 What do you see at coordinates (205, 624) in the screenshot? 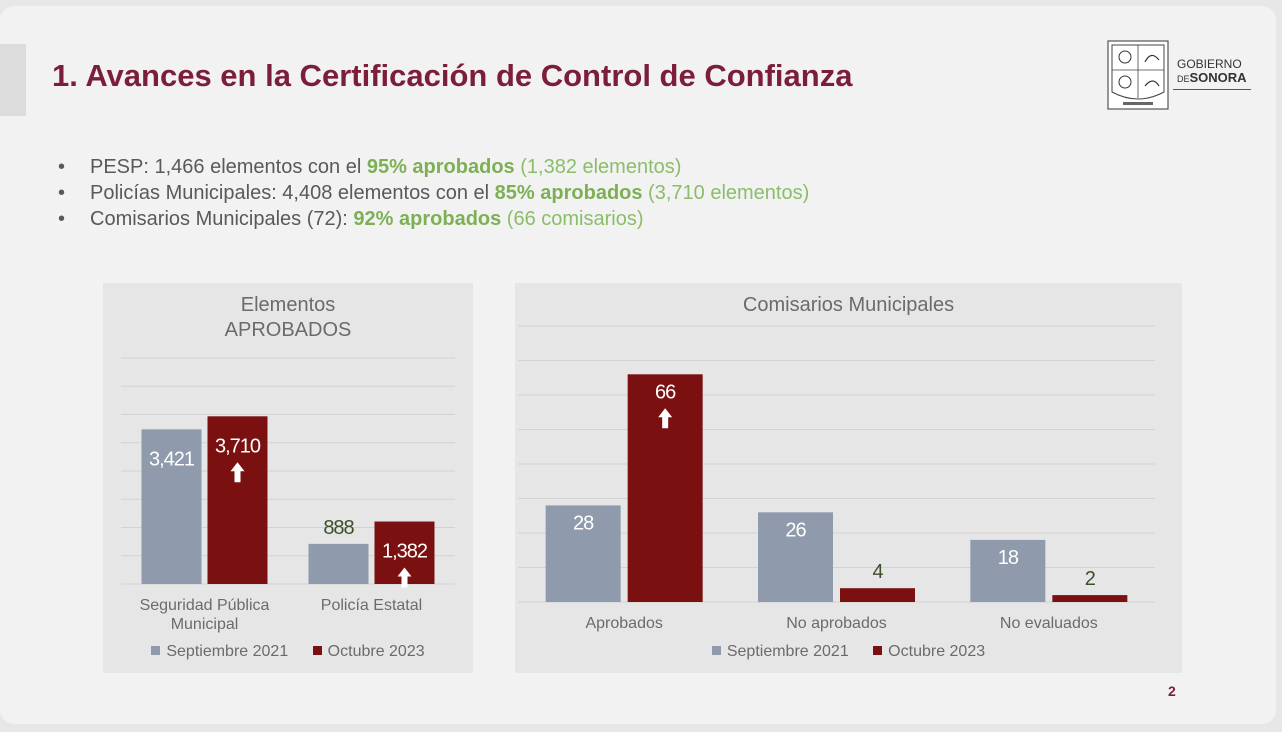
I see `category-label: Municipal` at bounding box center [205, 624].